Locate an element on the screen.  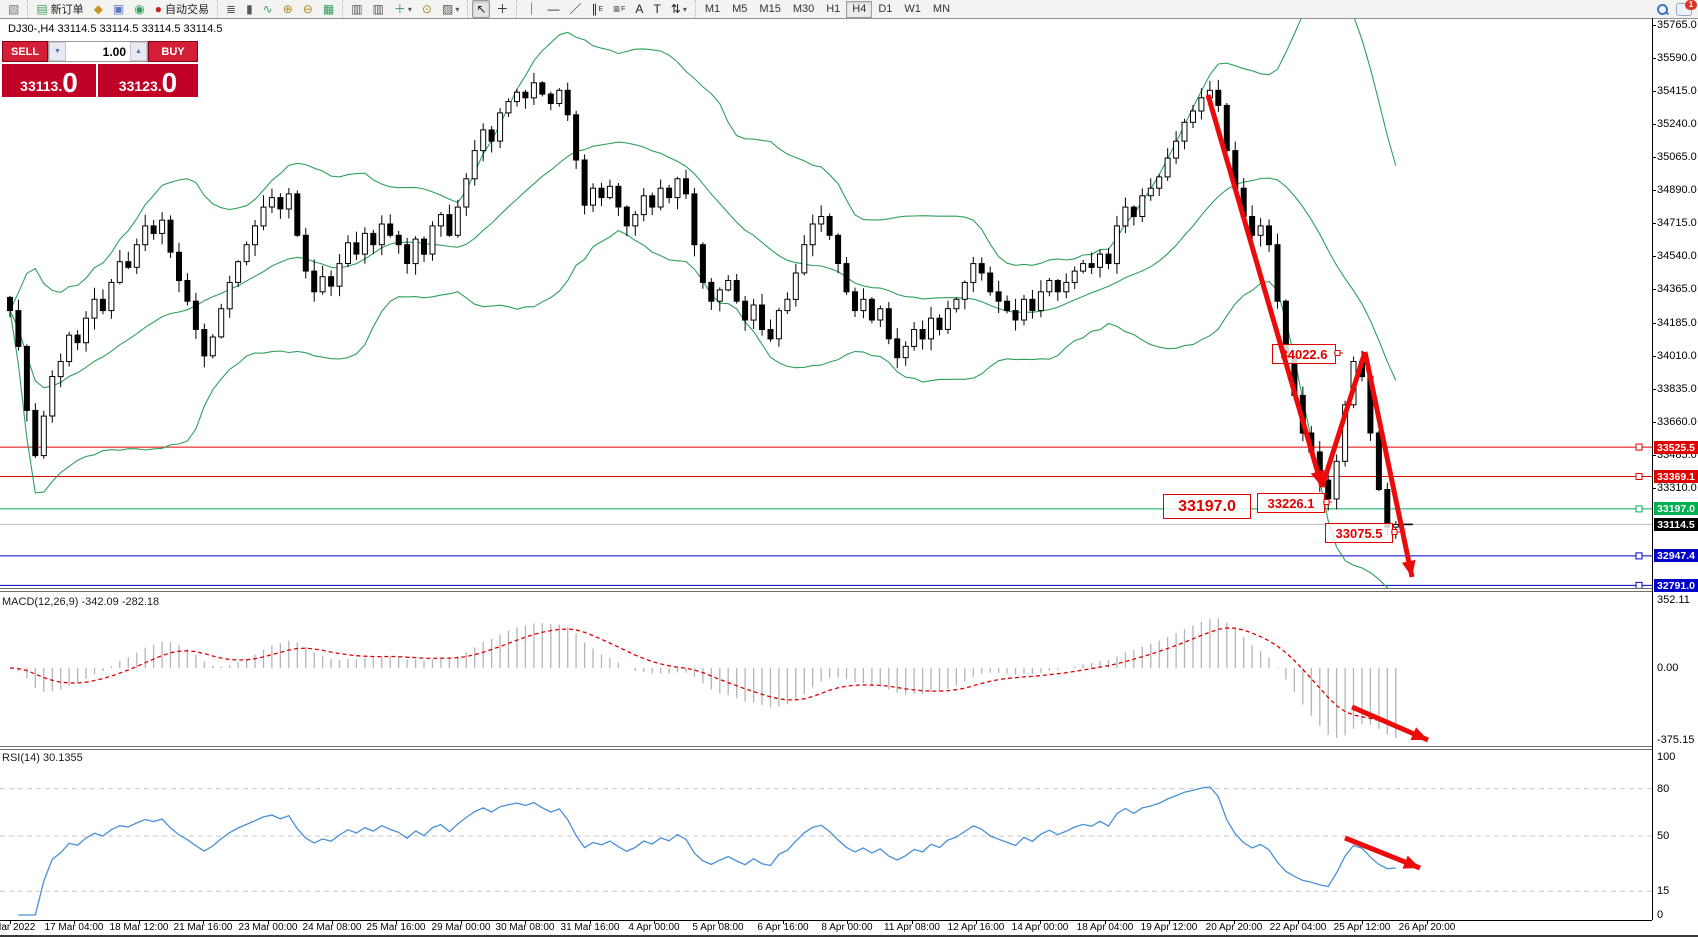
label-icon-button: T is located at coordinates (656, 9).